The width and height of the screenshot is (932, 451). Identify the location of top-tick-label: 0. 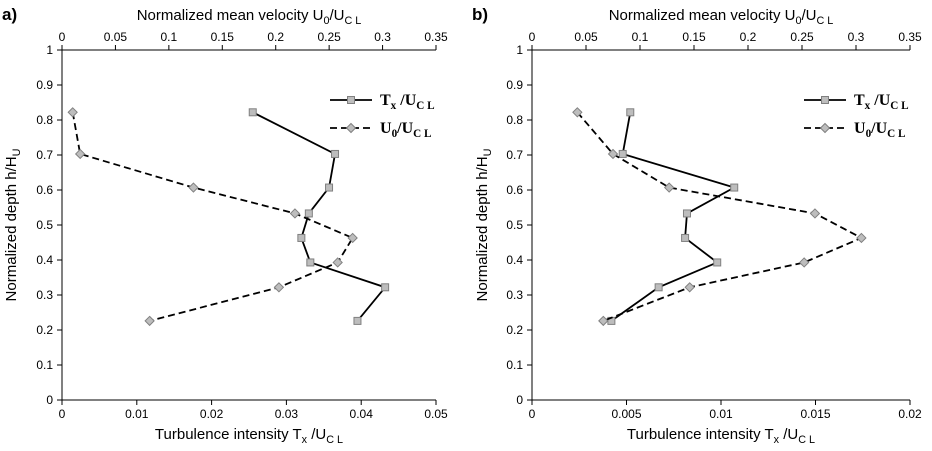
(532, 37).